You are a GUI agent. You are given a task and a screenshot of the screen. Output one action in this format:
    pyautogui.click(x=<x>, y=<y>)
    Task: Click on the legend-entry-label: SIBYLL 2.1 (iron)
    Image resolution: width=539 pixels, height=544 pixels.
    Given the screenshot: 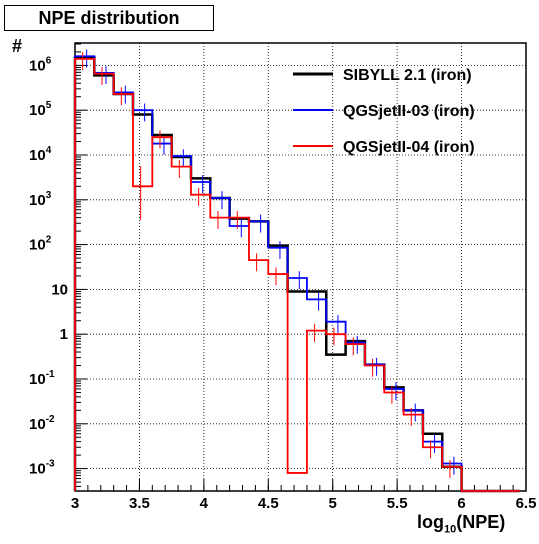 What is the action you would take?
    pyautogui.click(x=407, y=75)
    